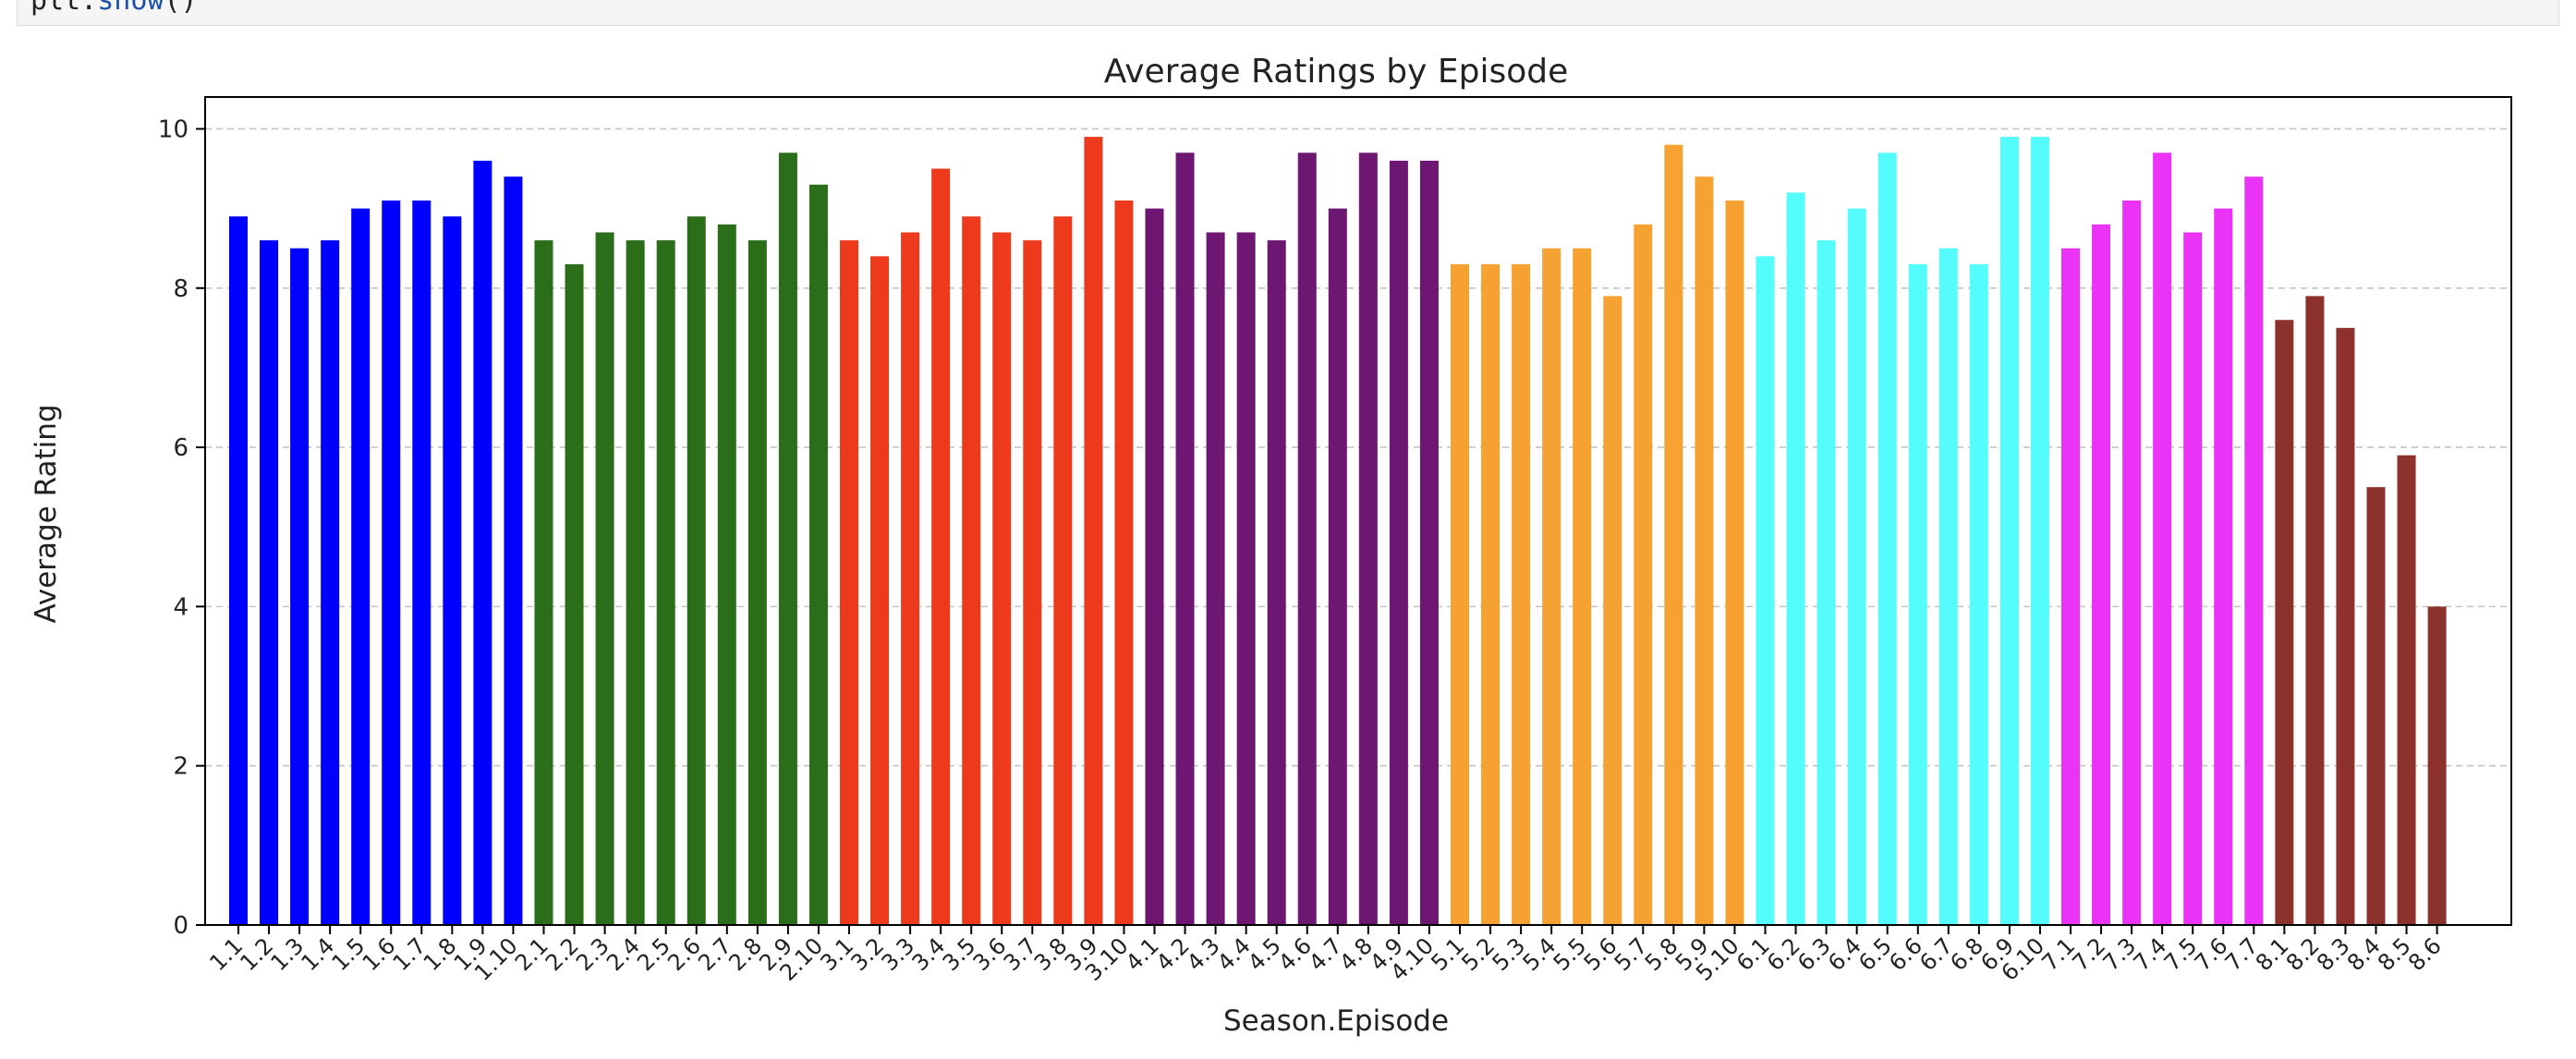 This screenshot has height=1059, width=2576. What do you see at coordinates (180, 607) in the screenshot?
I see `y-tick-label: 4` at bounding box center [180, 607].